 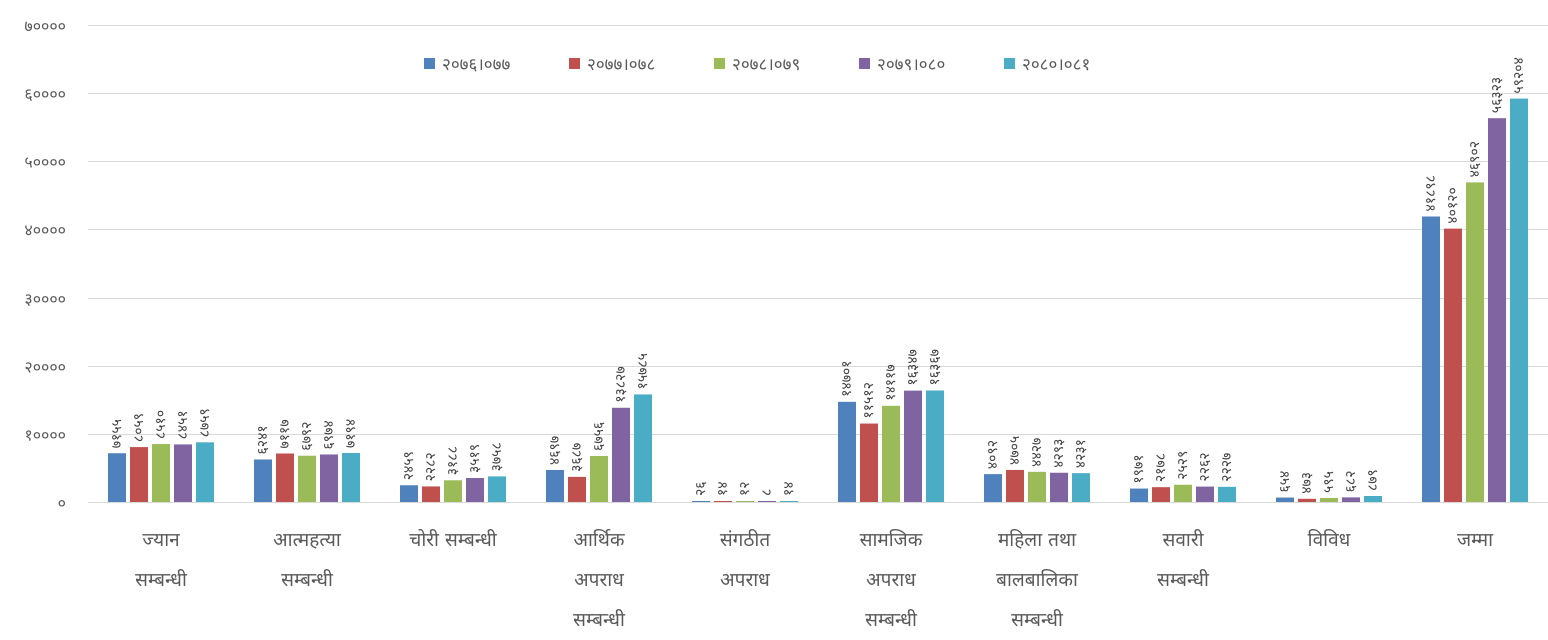 What do you see at coordinates (1183, 539) in the screenshot?
I see `category-label: सवारी` at bounding box center [1183, 539].